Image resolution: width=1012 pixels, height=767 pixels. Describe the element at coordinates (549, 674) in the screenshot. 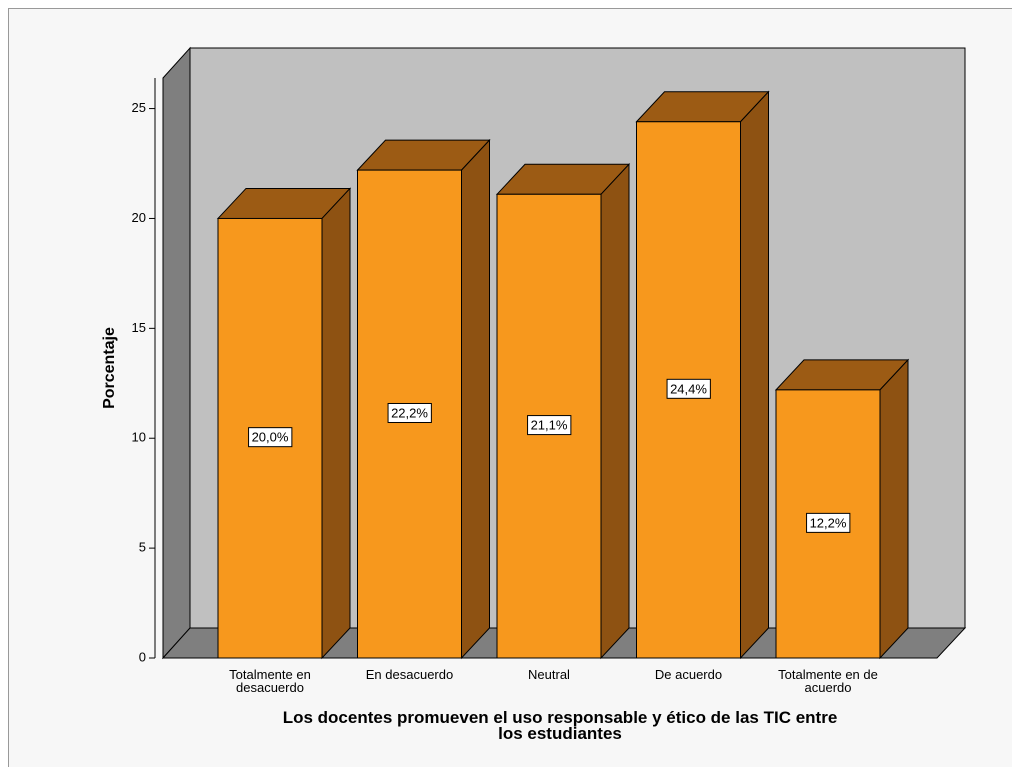

I see `x-tick-label: Neutral` at that location.